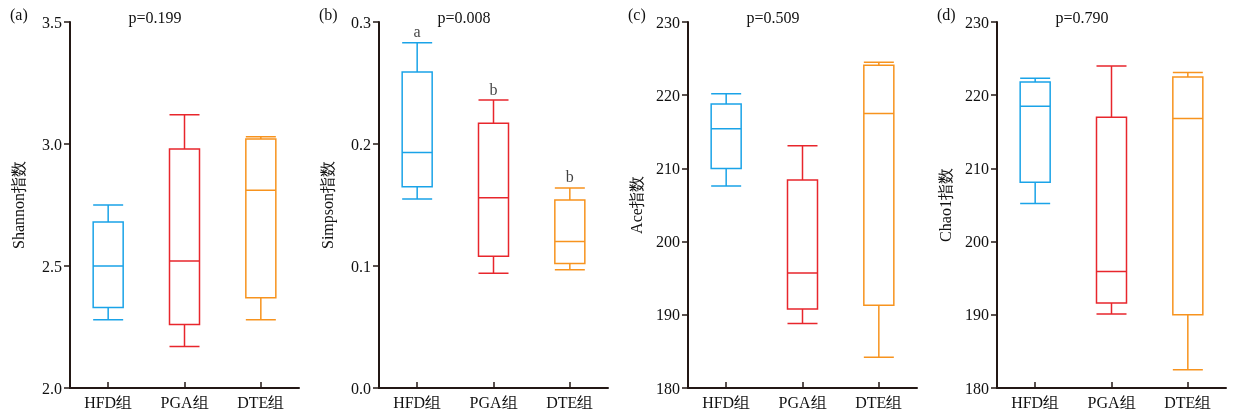 The height and width of the screenshot is (414, 1236). What do you see at coordinates (327, 205) in the screenshot?
I see `y-axis-title: Simpson指数` at bounding box center [327, 205].